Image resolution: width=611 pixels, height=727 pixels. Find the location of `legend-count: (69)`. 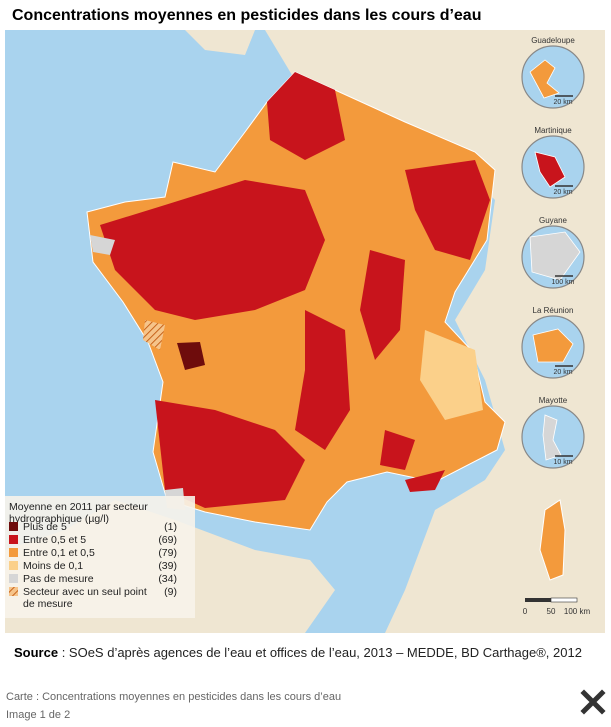

legend-count: (69) is located at coordinates (167, 540).